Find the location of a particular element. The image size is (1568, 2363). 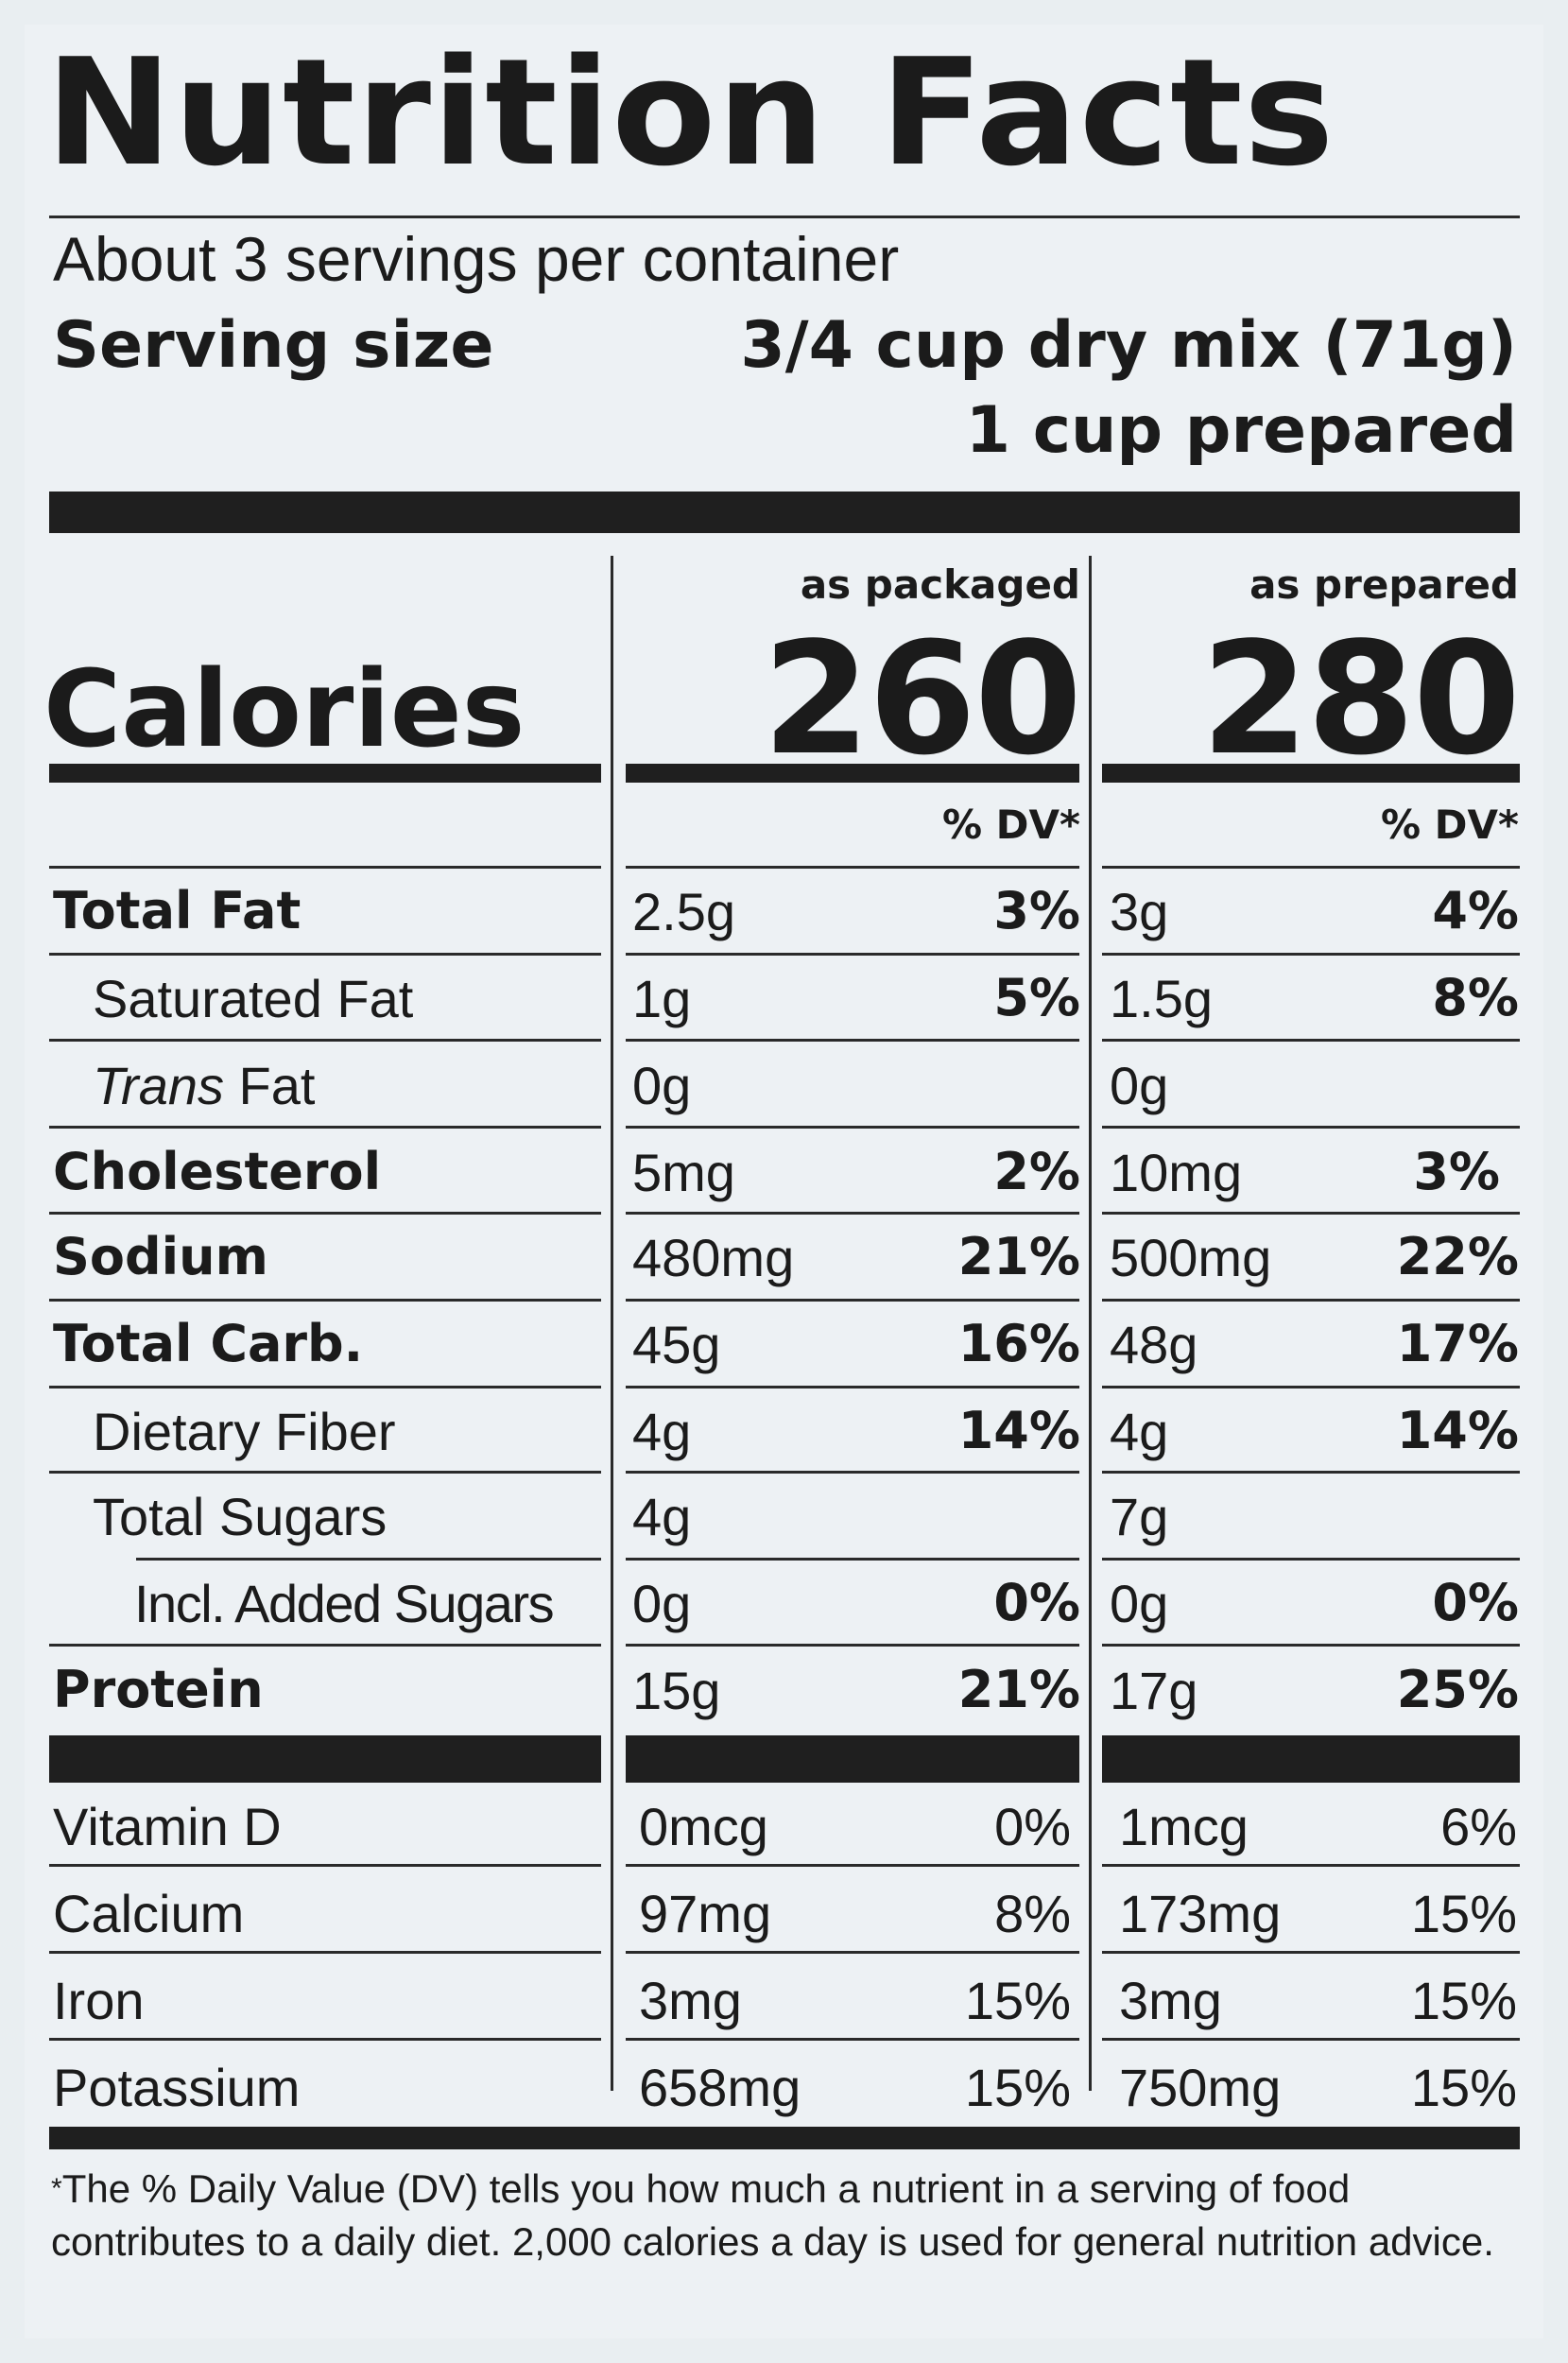

prepared-amount: 500mg is located at coordinates (1191, 1257).